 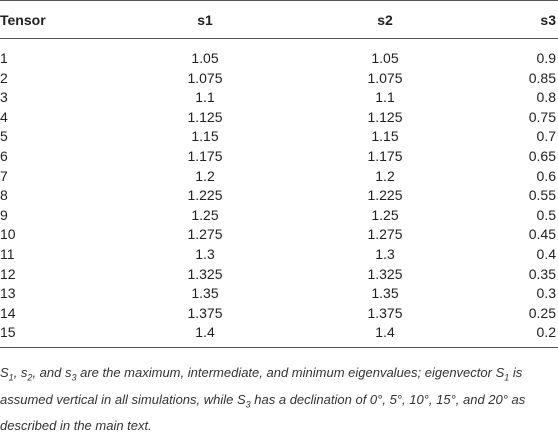 I want to click on table-row: 14 1.375 1.375 0.25, so click(x=279, y=314).